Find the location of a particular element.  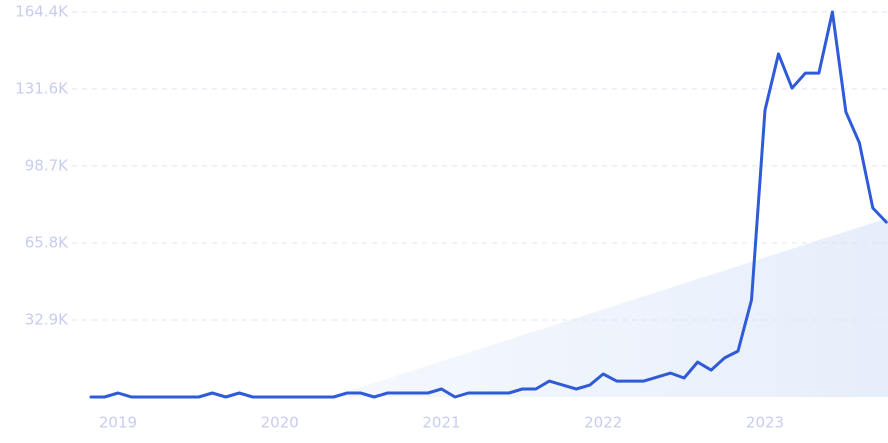

x-tick-label: 2019 is located at coordinates (118, 423).